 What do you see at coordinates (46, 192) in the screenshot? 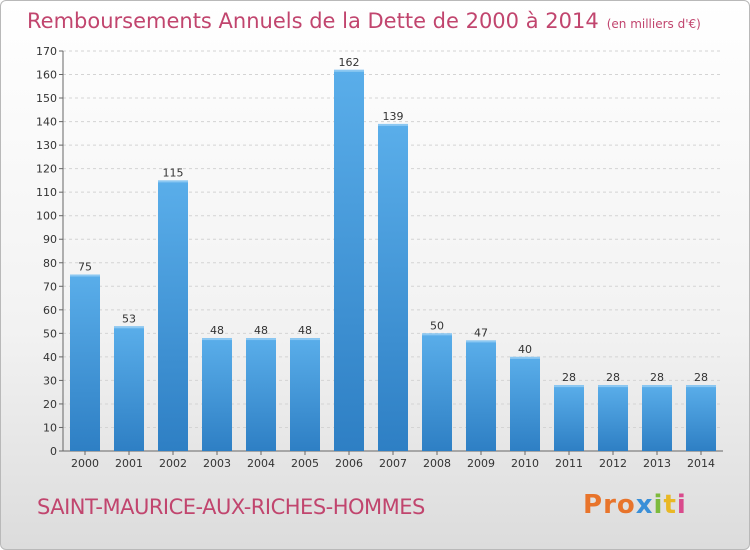
I see `y-tick-label: 110` at bounding box center [46, 192].